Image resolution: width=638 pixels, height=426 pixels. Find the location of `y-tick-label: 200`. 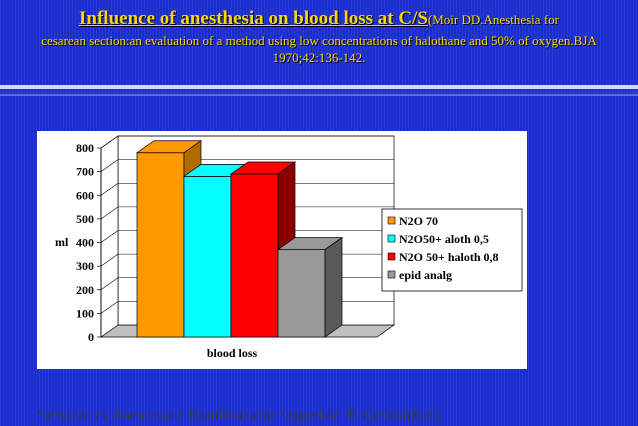

y-tick-label: 200 is located at coordinates (85, 290).